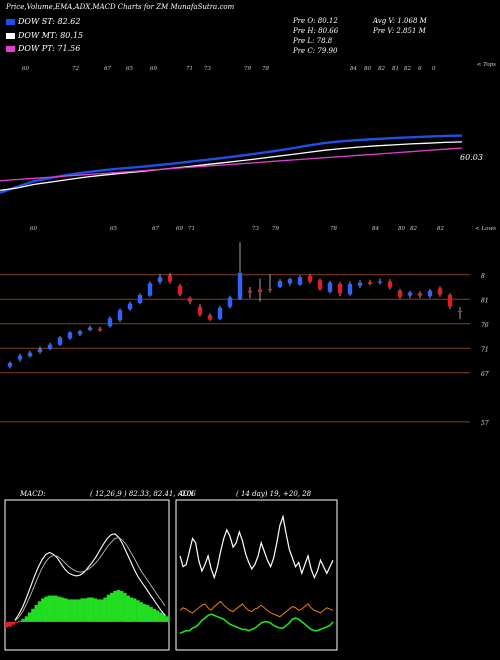 This screenshot has width=500, height=660. What do you see at coordinates (395, 69) in the screenshot?
I see `tops-label: 81` at bounding box center [395, 69].